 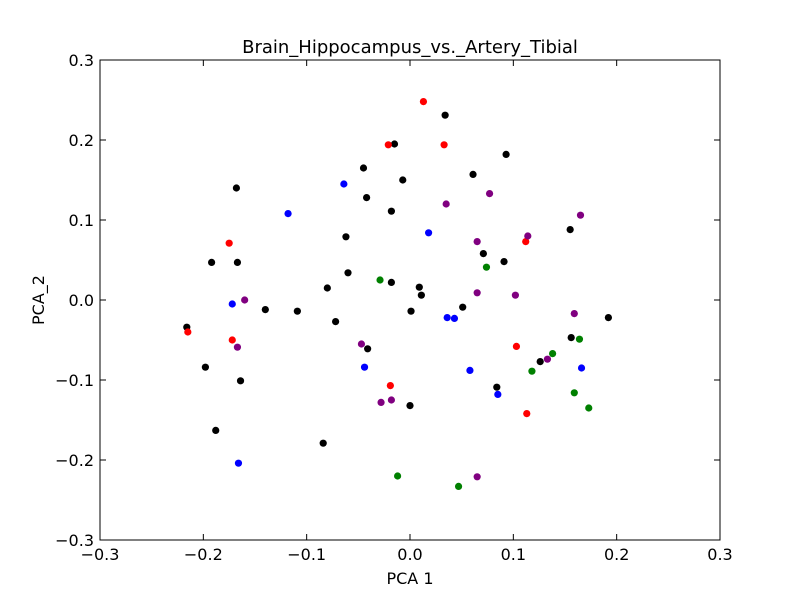 I want to click on x-tick-label: 0.1, so click(x=513, y=554).